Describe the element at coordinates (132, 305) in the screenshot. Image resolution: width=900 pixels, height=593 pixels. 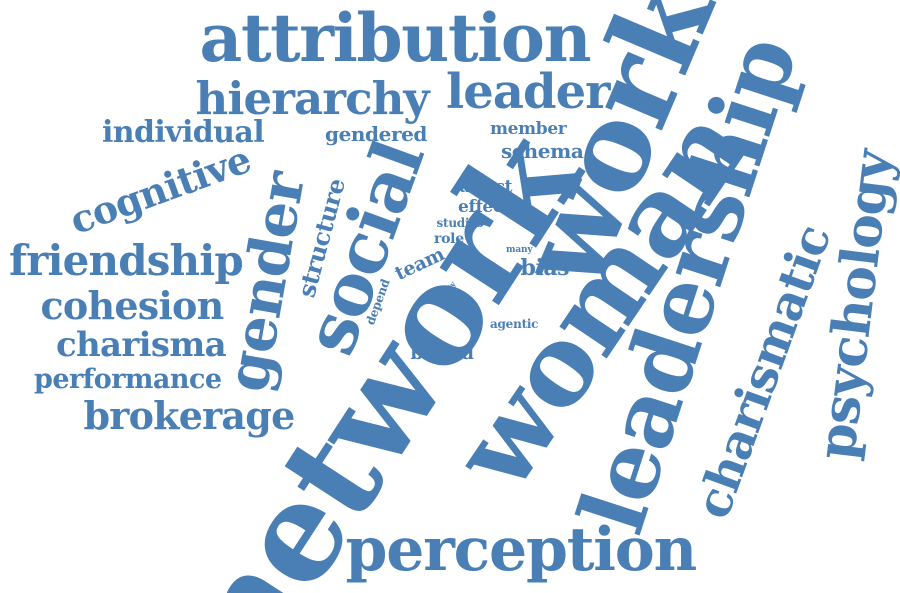
I see `word-cohesion: cohesion` at that location.